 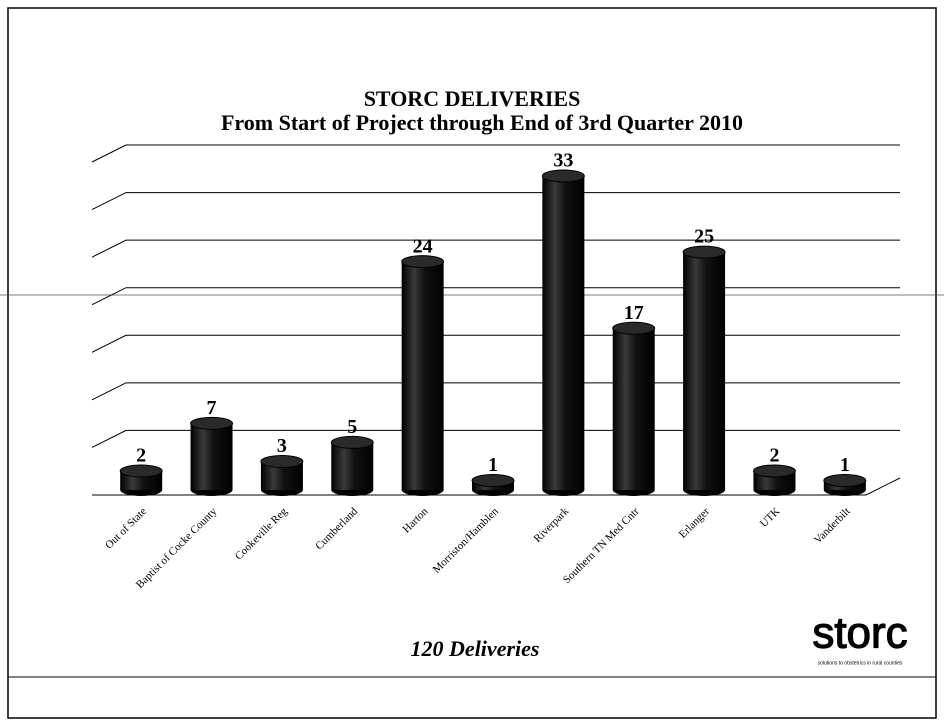 What do you see at coordinates (212, 408) in the screenshot?
I see `value-label: 7` at bounding box center [212, 408].